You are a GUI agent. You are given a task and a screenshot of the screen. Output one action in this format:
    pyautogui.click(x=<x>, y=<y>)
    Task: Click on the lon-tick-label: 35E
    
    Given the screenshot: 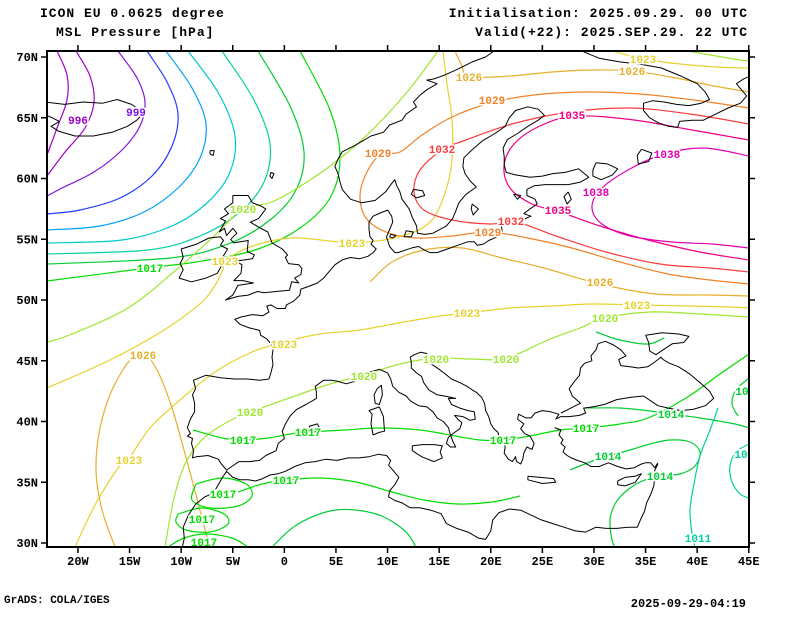 What is the action you would take?
    pyautogui.click(x=646, y=562)
    